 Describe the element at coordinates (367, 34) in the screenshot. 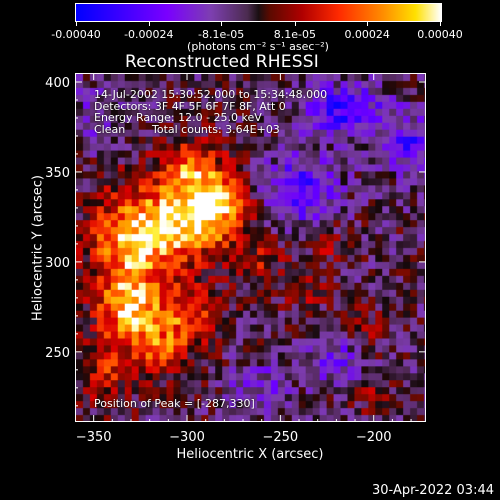

I see `colorbar-tick-label: 0.00024` at that location.